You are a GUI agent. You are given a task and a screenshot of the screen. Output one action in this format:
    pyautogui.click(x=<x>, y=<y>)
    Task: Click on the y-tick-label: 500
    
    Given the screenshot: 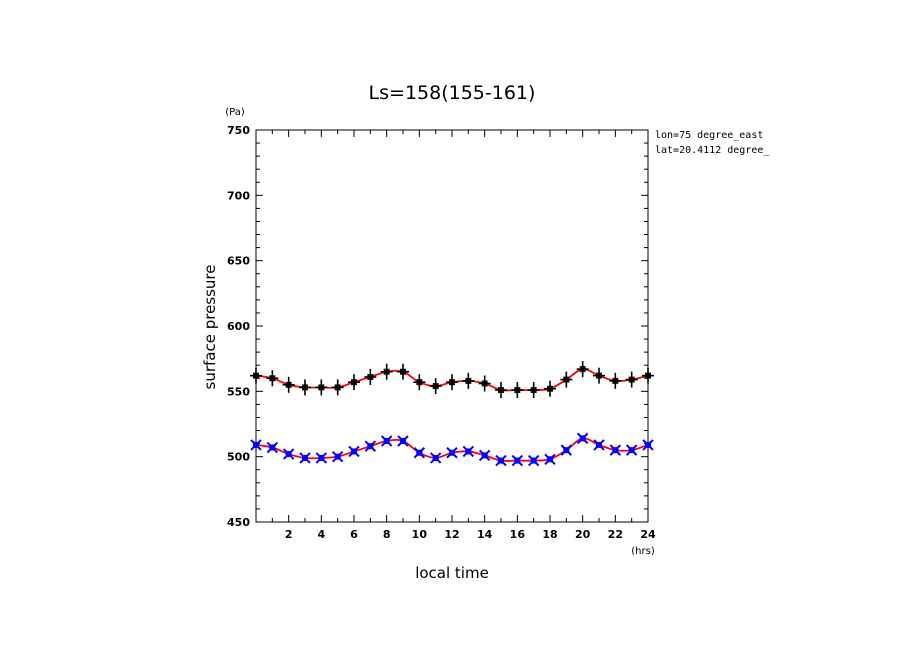 What is the action you would take?
    pyautogui.click(x=238, y=457)
    